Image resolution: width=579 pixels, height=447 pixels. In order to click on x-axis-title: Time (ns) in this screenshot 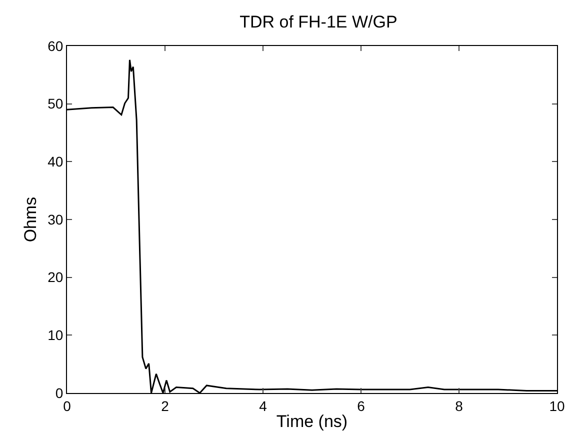, I will do `click(312, 422)`.